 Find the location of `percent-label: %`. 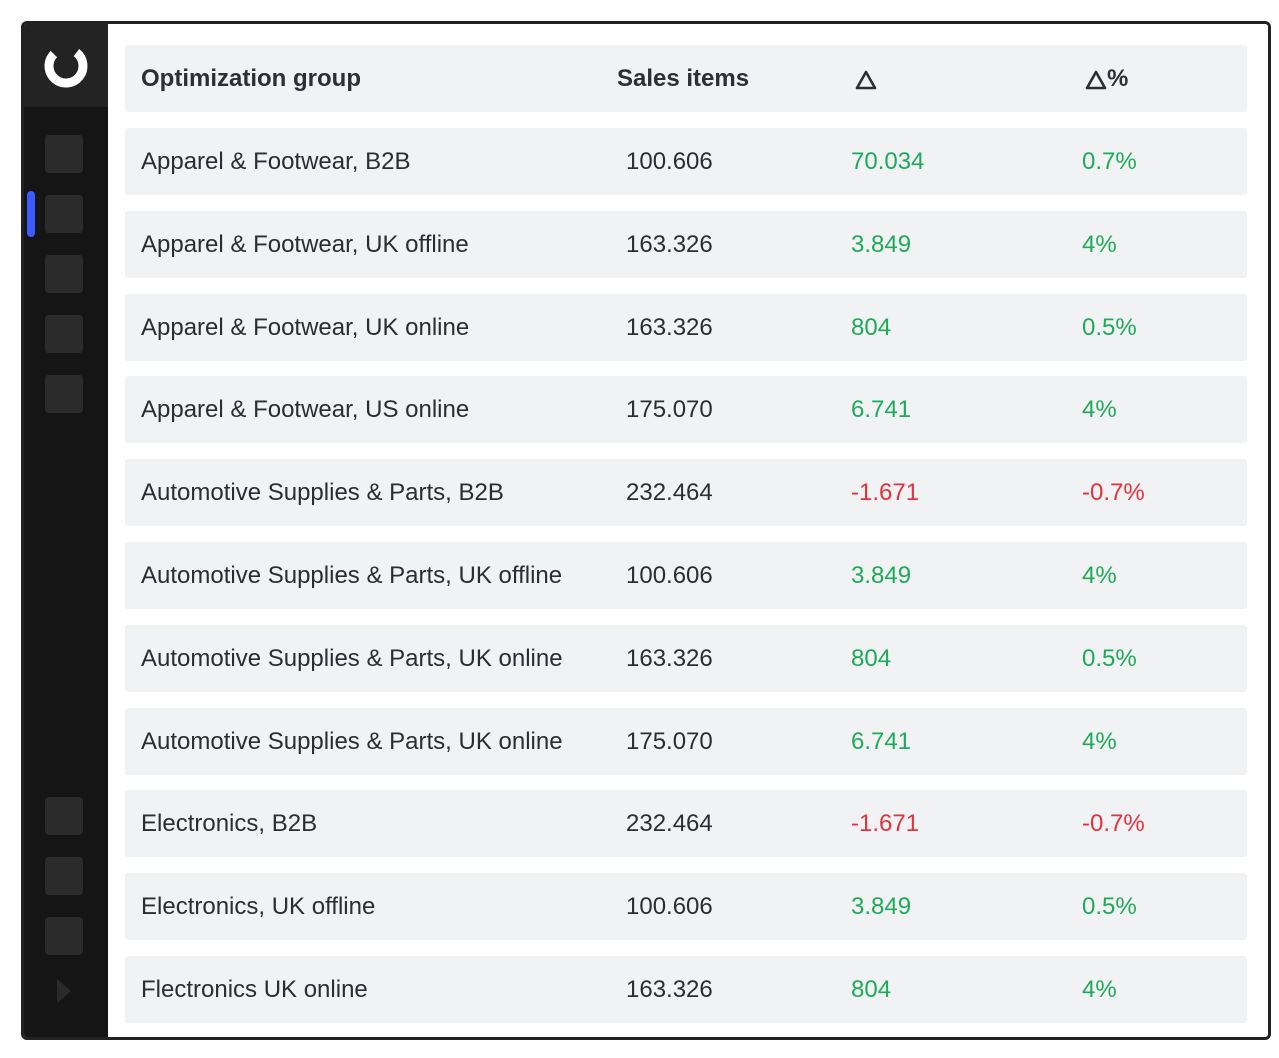

percent-label: % is located at coordinates (1118, 78).